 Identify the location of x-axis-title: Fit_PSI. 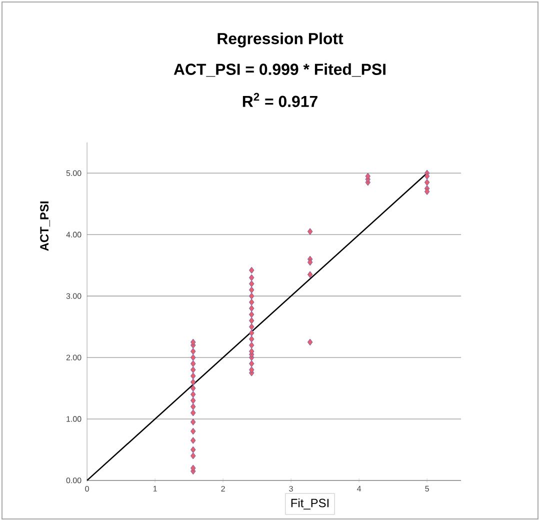
(309, 504).